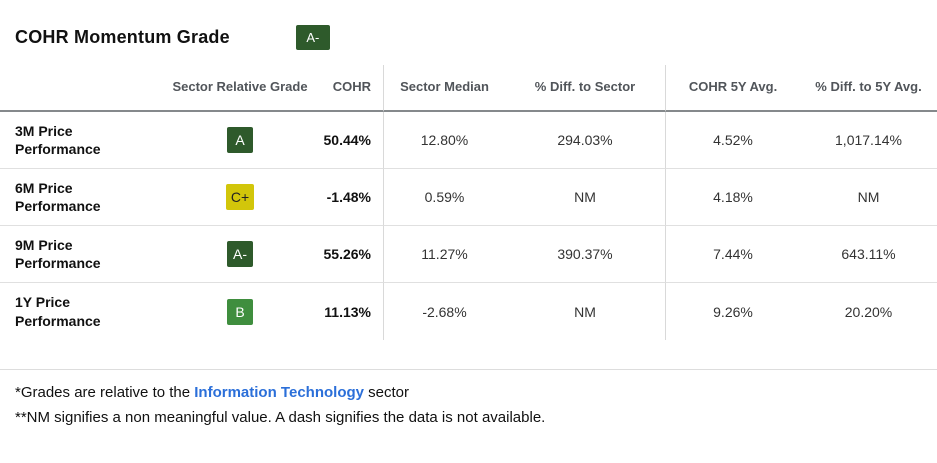 Image resolution: width=937 pixels, height=463 pixels. Describe the element at coordinates (868, 254) in the screenshot. I see `diff-to-5y-avg-value-9m: 643.11%` at that location.